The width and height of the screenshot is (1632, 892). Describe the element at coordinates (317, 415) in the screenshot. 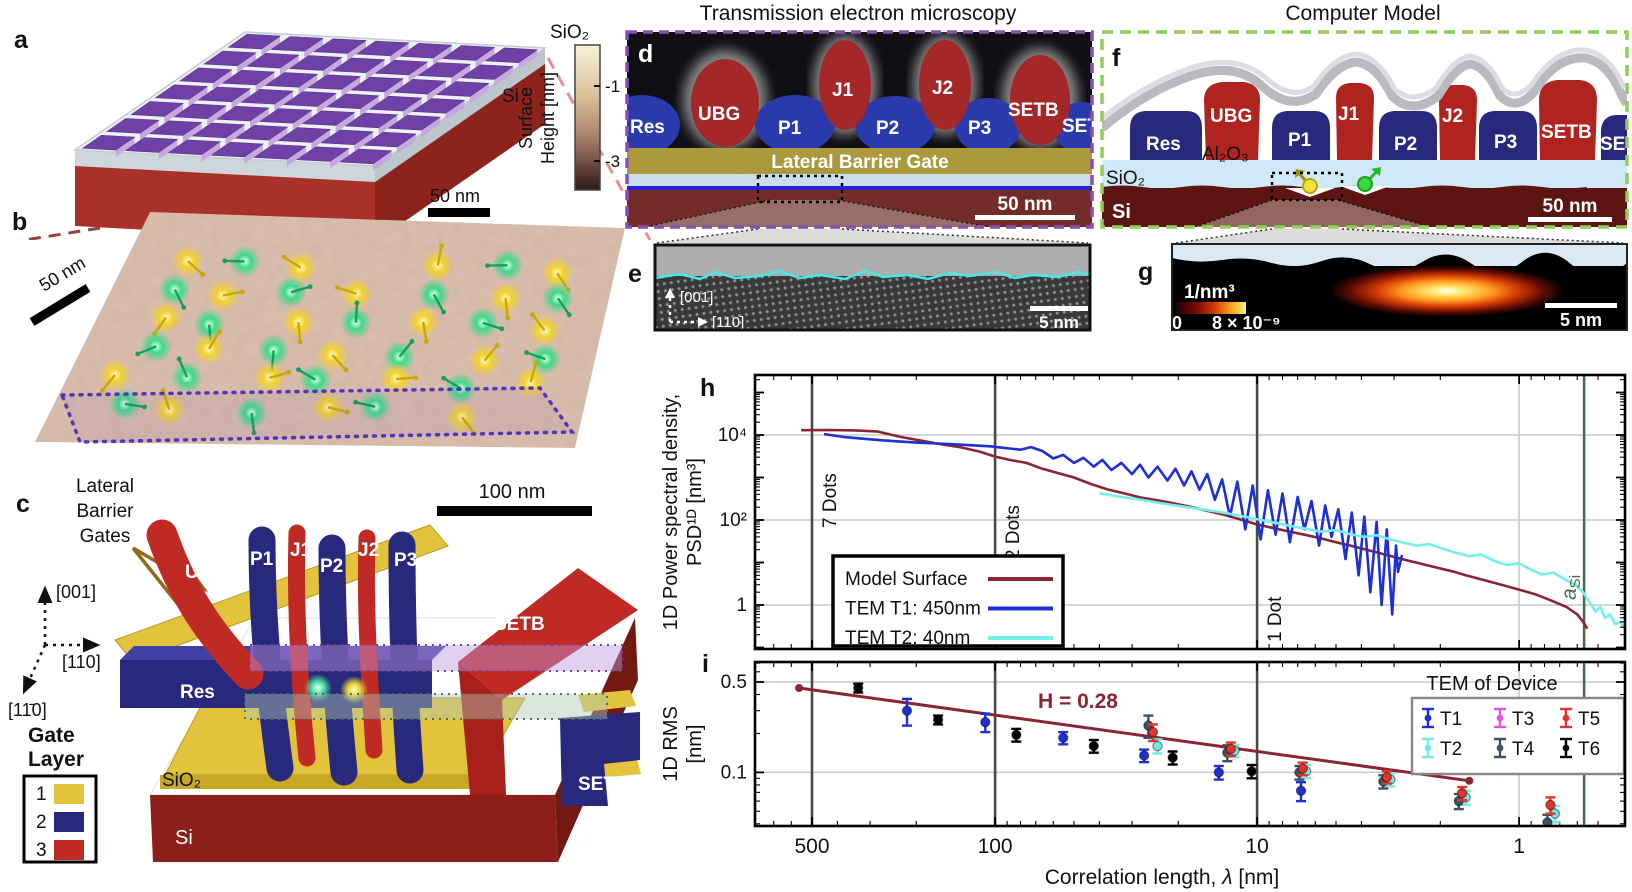

I see `zoom-region-outline` at that location.